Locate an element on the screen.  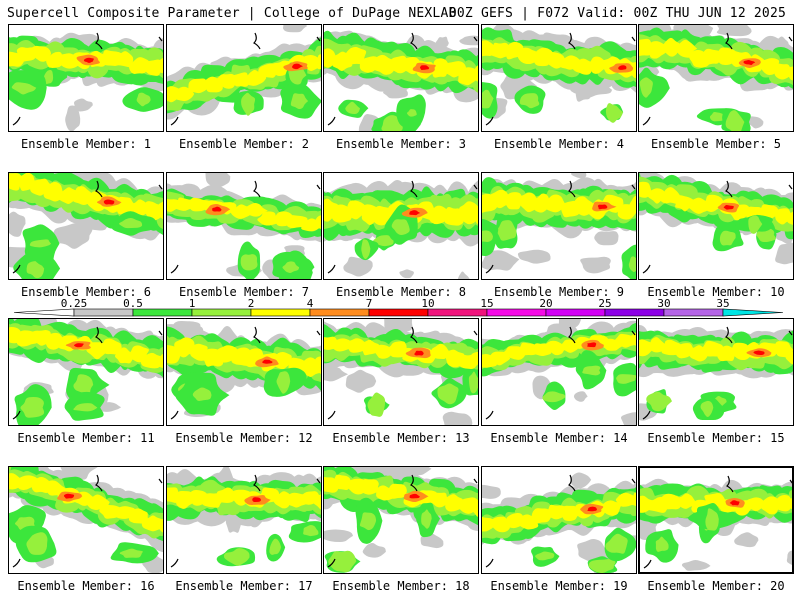
ensemble-member-caption: Ensemble Member: 16 is located at coordinates (86, 586).